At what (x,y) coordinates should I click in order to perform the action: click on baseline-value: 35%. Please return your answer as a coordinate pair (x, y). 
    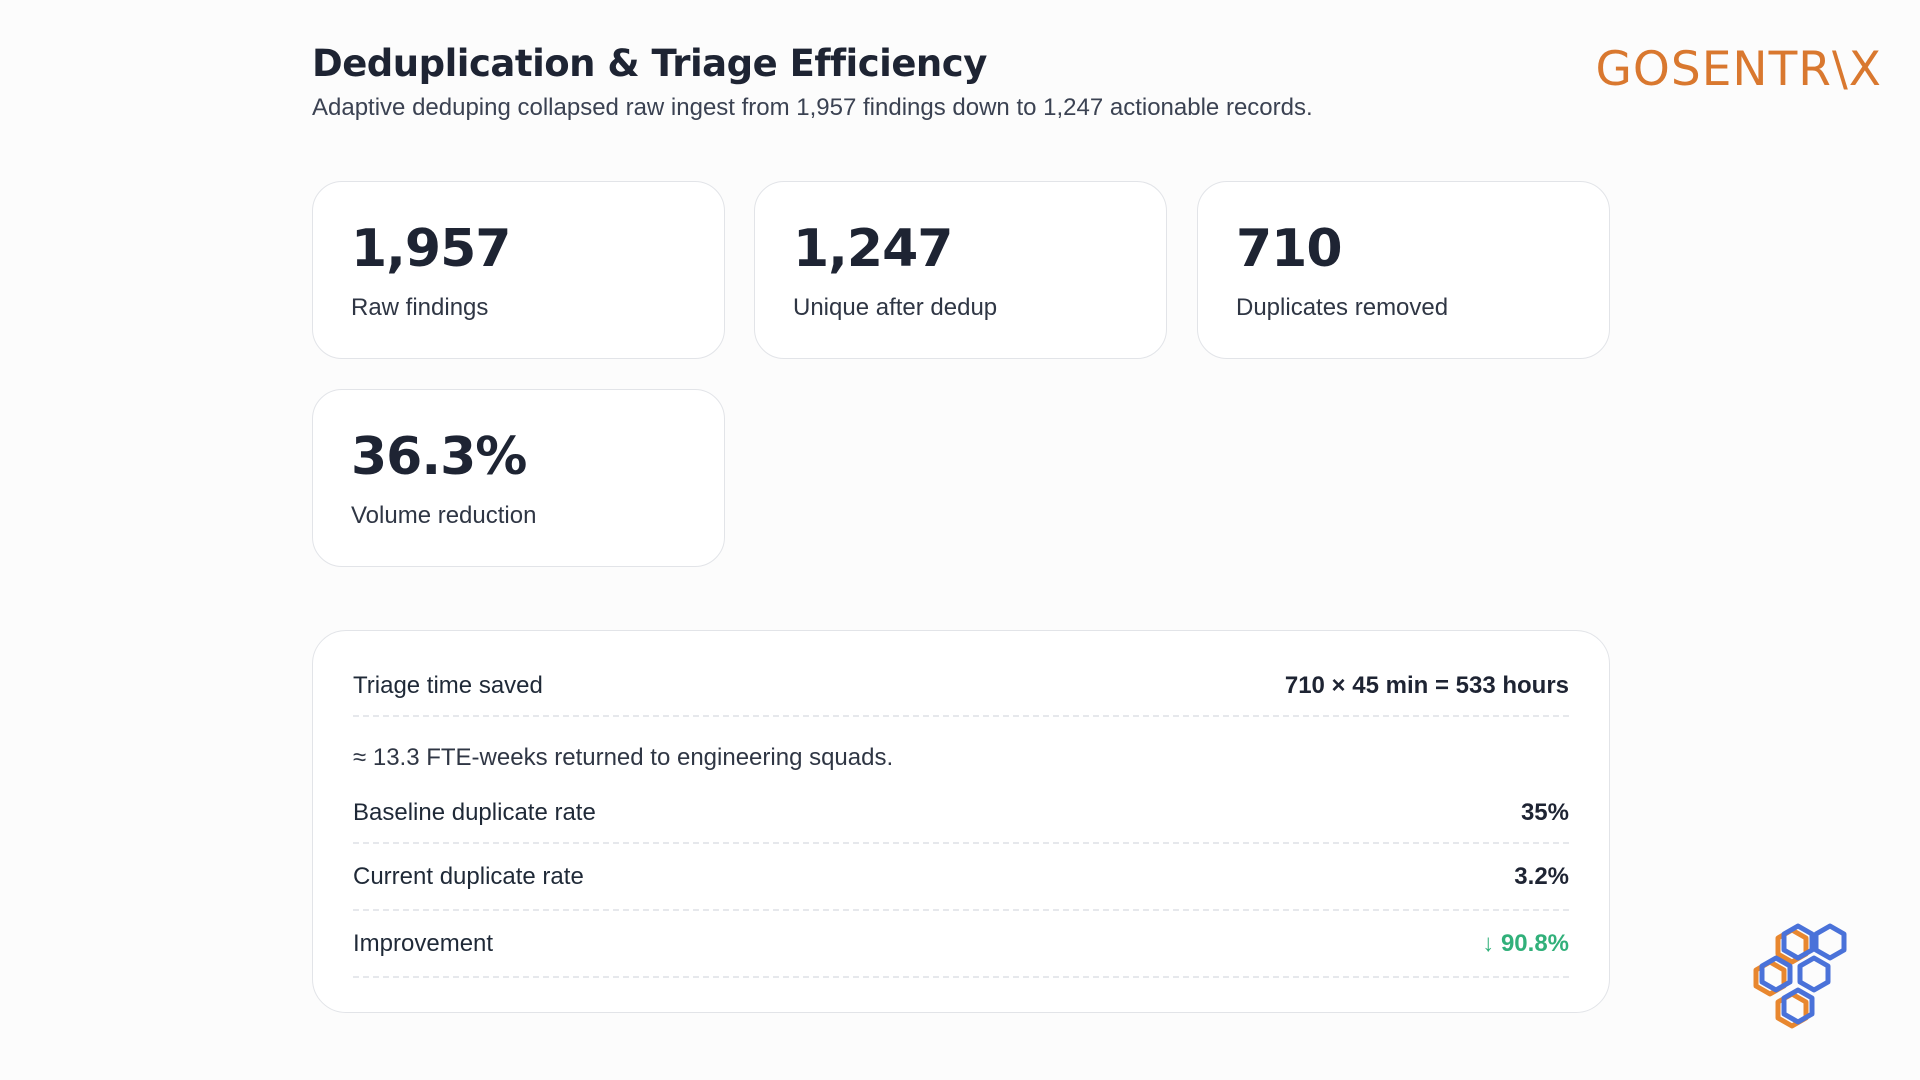
    Looking at the image, I should click on (1544, 812).